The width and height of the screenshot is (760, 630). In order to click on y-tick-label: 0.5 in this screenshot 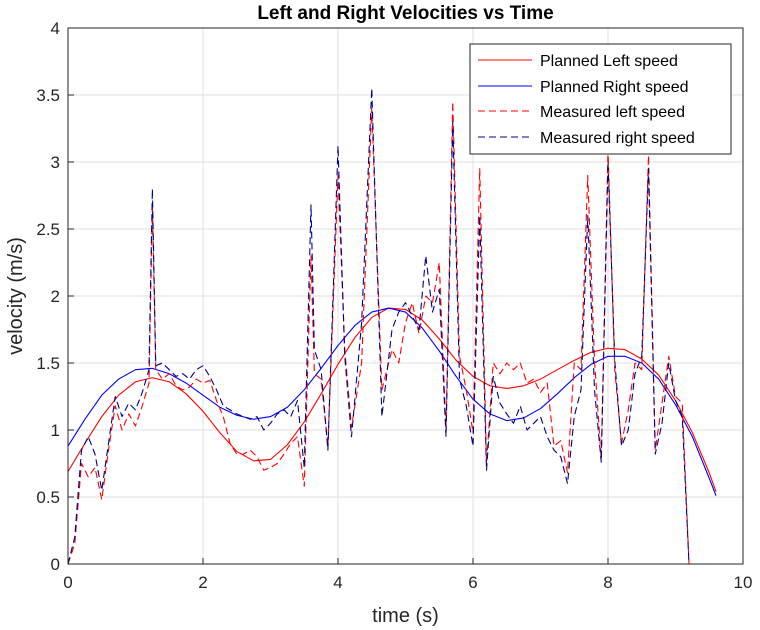, I will do `click(48, 497)`.